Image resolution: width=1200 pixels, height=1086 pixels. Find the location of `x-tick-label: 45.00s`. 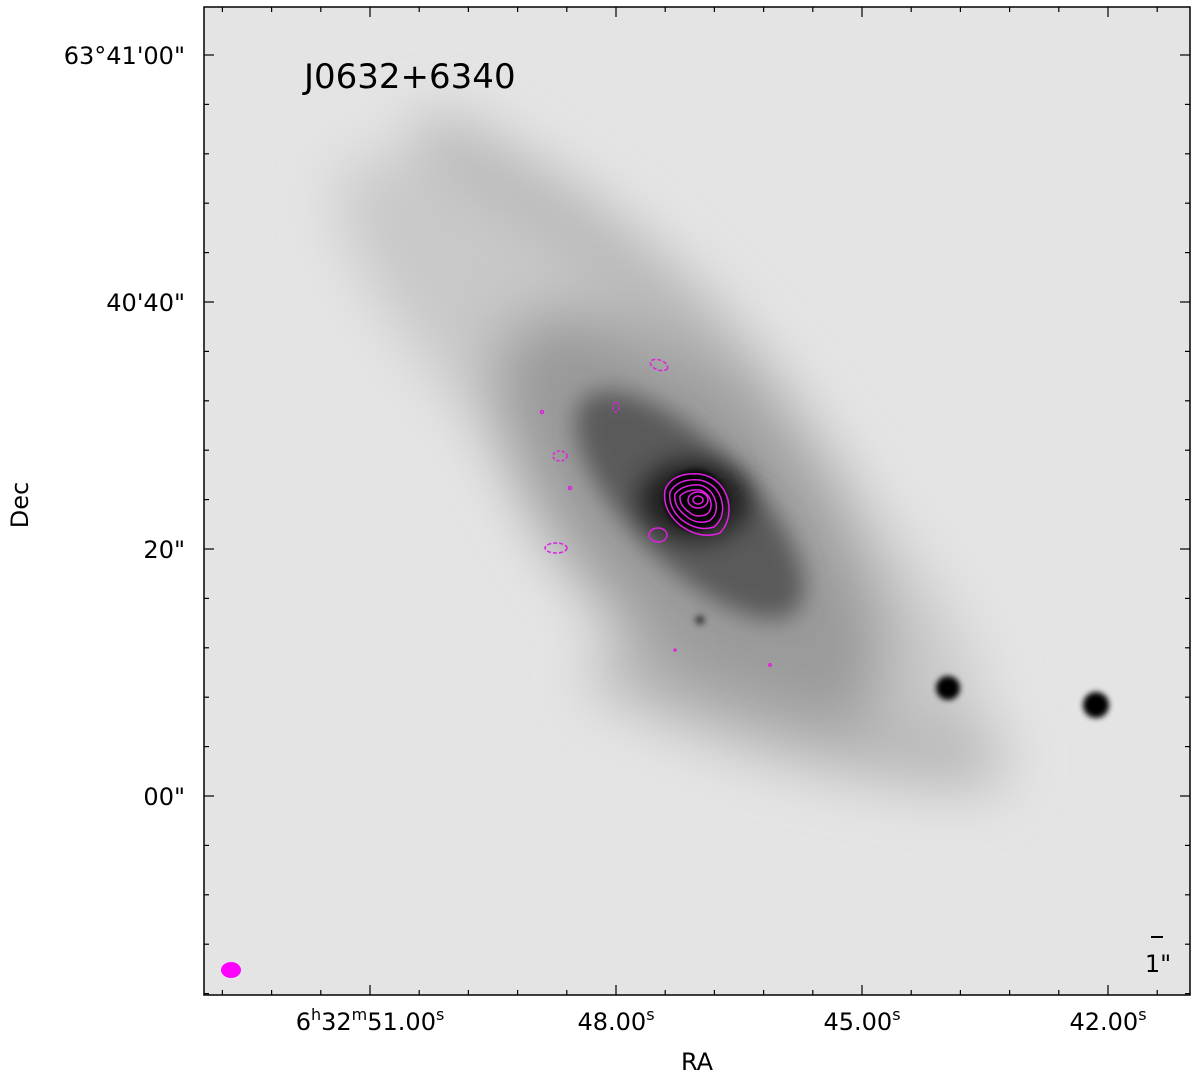

x-tick-label: 45.00s is located at coordinates (861, 1020).